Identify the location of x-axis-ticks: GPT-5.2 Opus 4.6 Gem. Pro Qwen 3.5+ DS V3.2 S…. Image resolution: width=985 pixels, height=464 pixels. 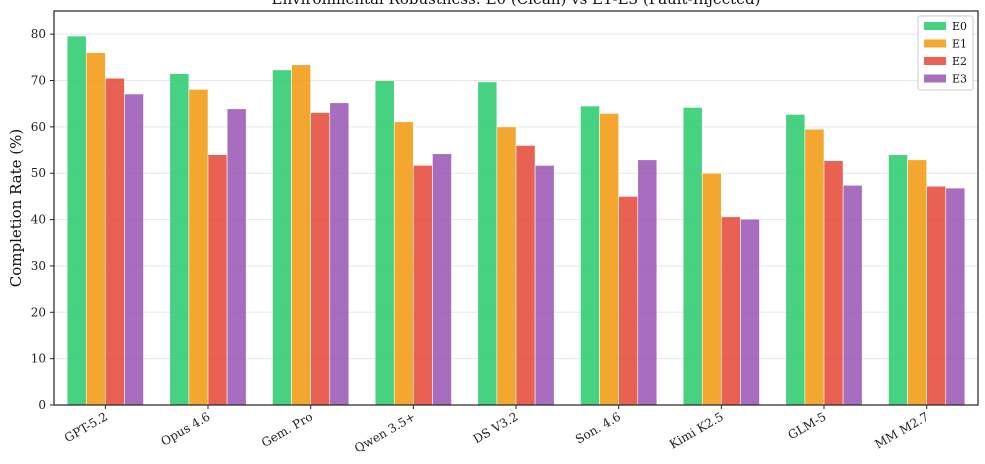
(496, 430).